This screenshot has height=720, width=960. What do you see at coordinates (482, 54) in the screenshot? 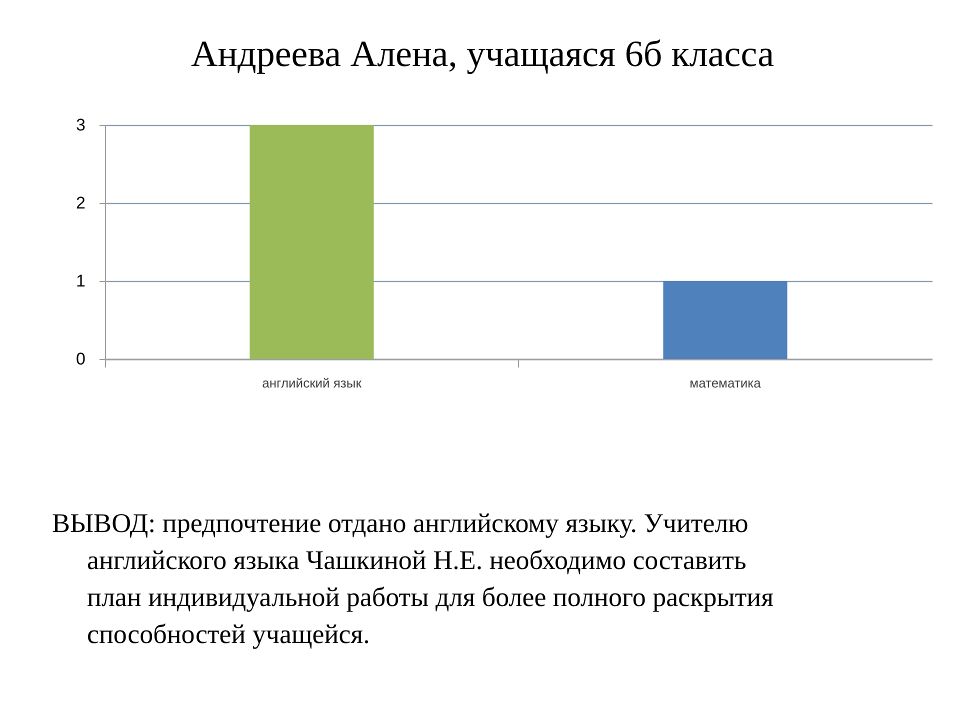
I see `chart-title: Андреева Алена, учащаяся 6б класса` at bounding box center [482, 54].